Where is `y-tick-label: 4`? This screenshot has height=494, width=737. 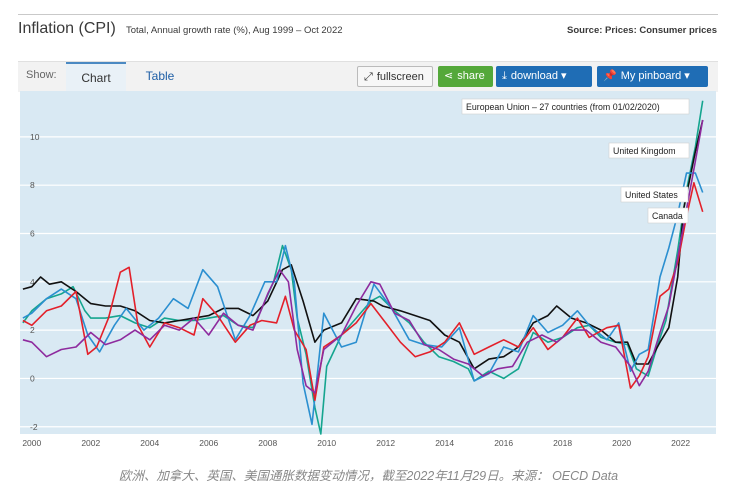
y-tick-label: 4 is located at coordinates (32, 282).